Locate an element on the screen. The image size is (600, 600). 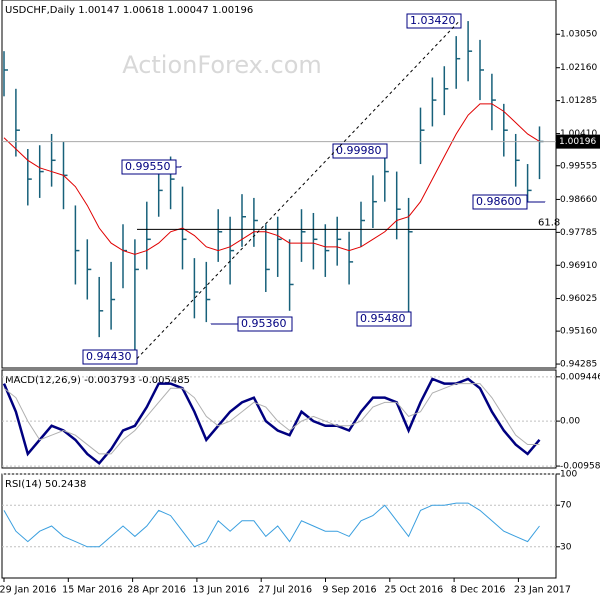
y-tick-label: 0.99555 is located at coordinates (578, 166).